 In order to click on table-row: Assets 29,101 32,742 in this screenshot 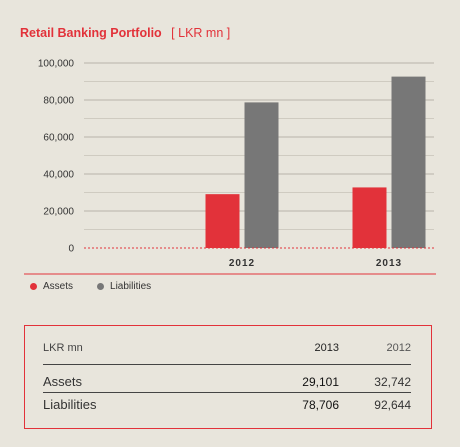, I will do `click(227, 381)`.